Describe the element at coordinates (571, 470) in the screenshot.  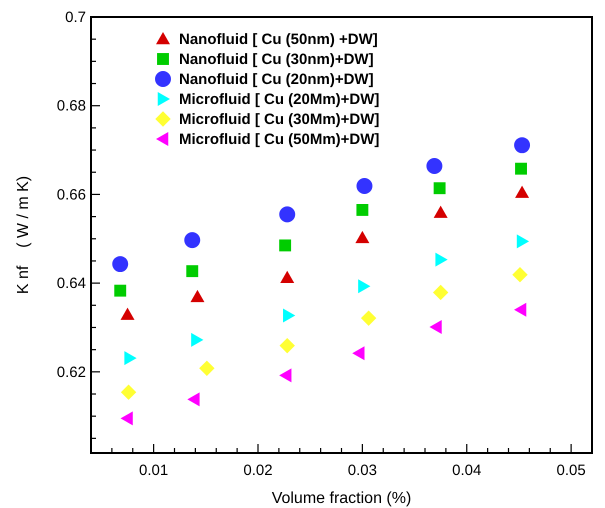
I see `x-tick-label: 0.05` at that location.